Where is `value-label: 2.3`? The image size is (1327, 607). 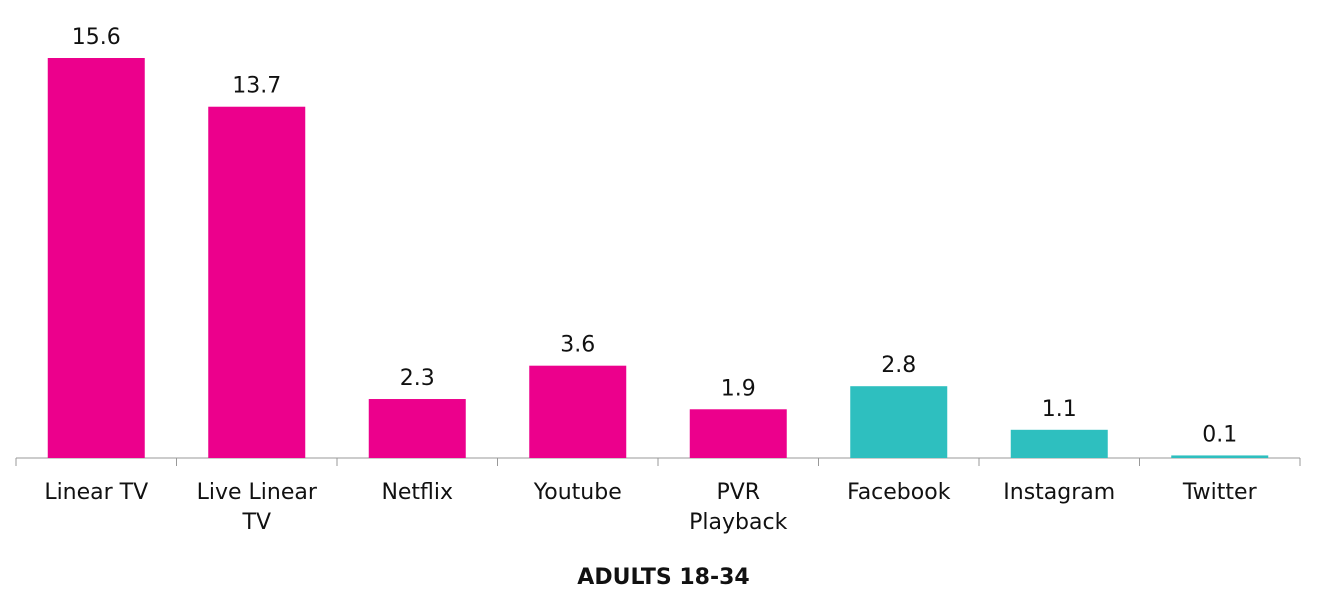 value-label: 2.3 is located at coordinates (417, 378).